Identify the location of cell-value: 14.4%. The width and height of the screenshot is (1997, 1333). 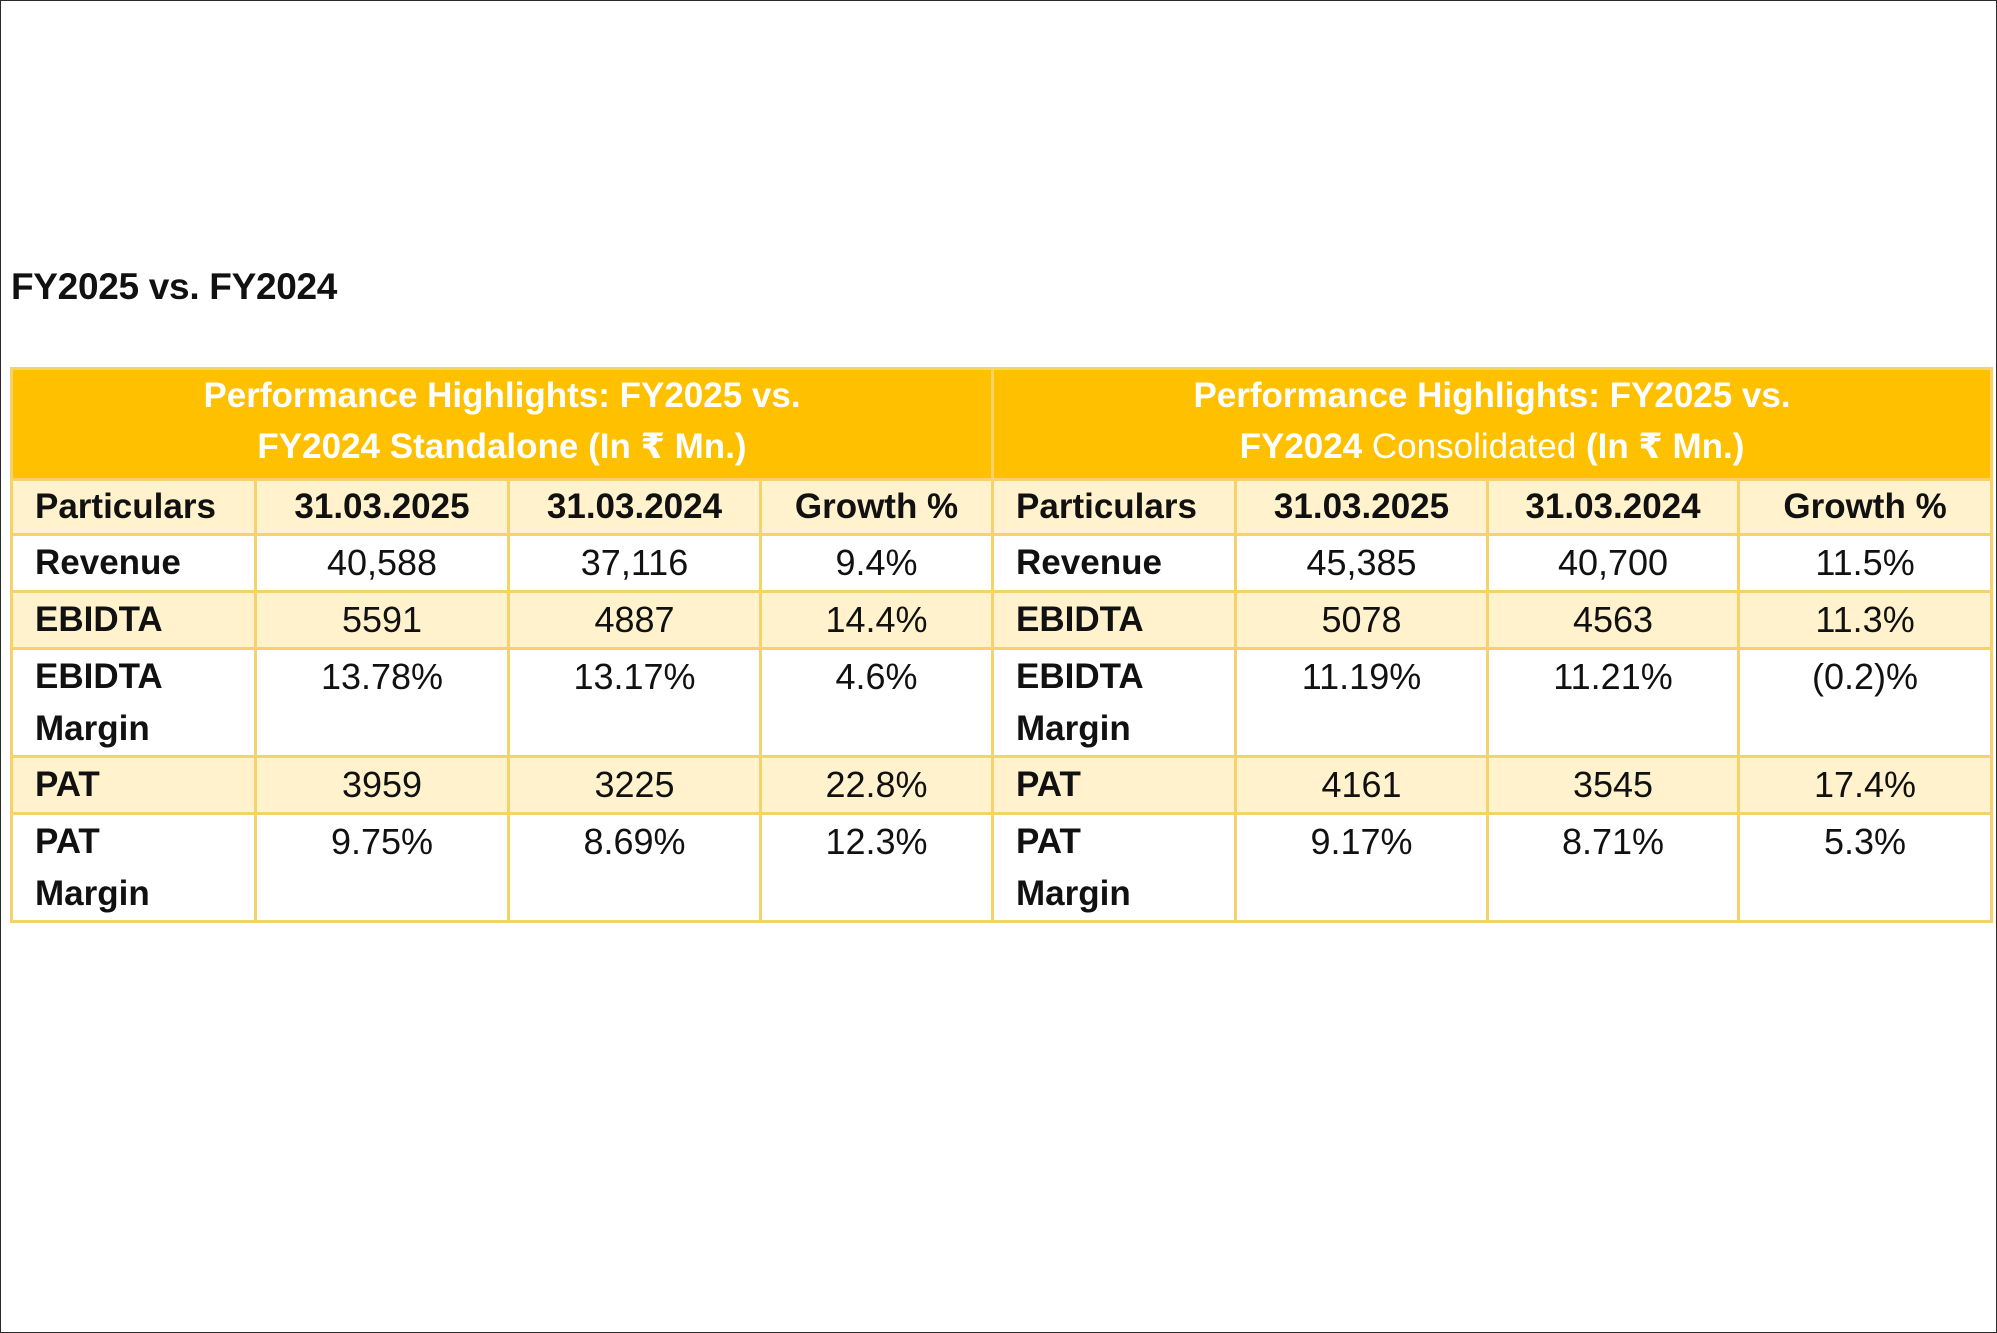
(876, 620).